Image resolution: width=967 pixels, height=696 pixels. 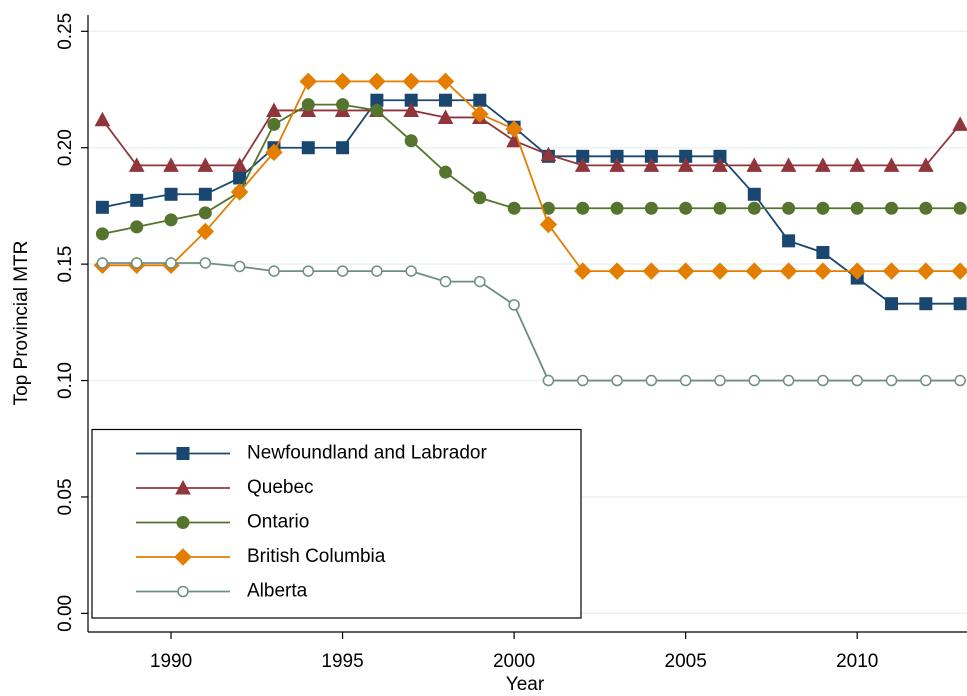 I want to click on y-tick-label: 0.15, so click(x=65, y=264).